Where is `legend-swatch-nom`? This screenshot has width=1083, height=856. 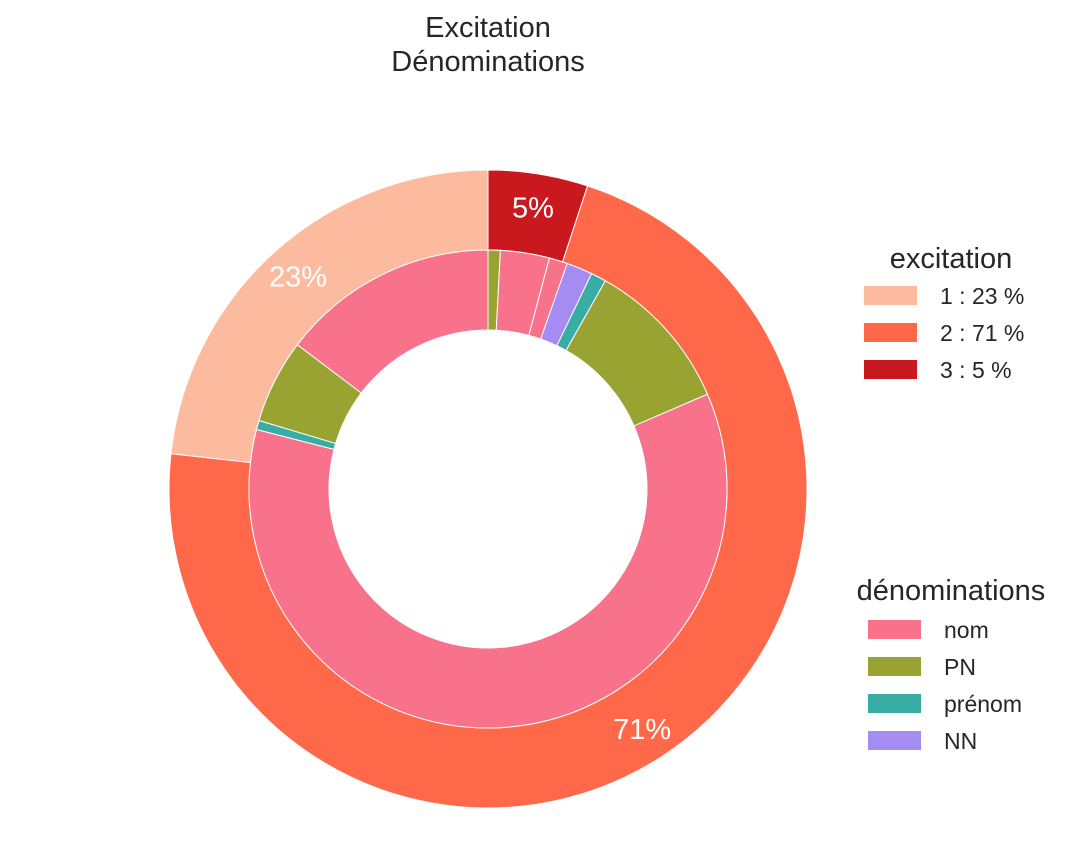
legend-swatch-nom is located at coordinates (894, 629).